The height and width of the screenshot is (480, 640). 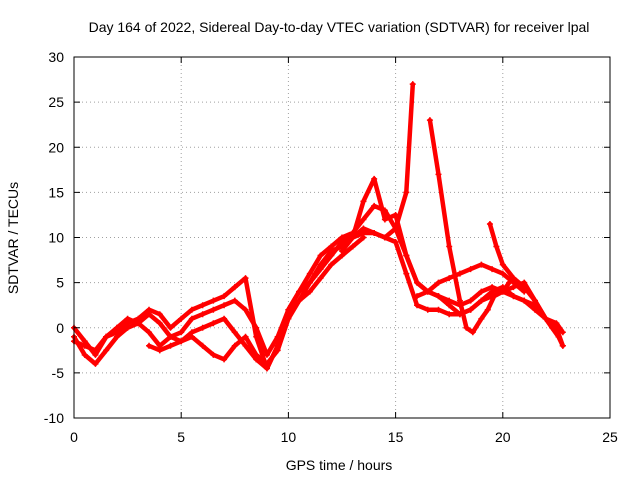 I want to click on y-tick-label: 10, so click(x=56, y=238).